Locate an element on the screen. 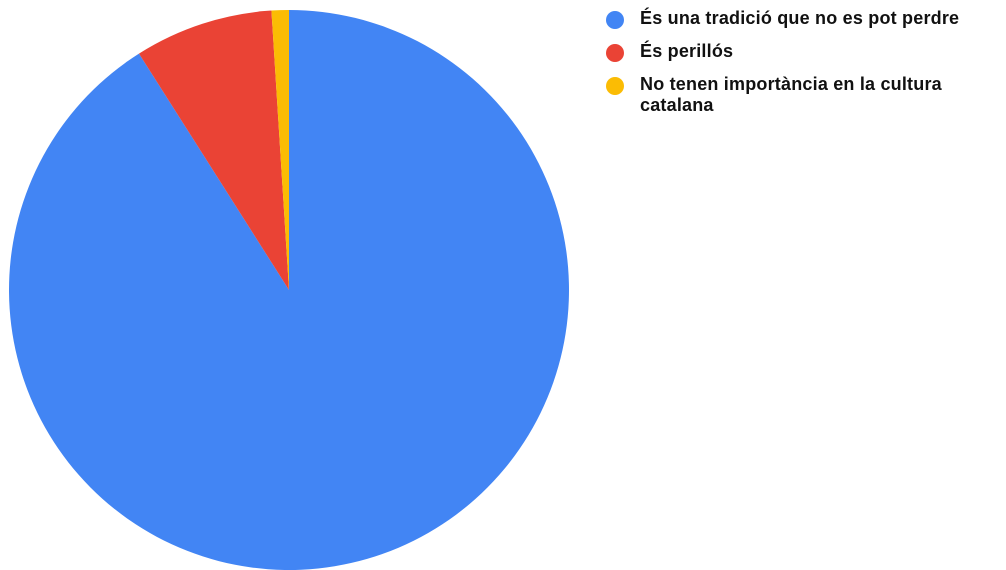  legend-label-tradicio: És una tradició que no es pot perdre is located at coordinates (799, 18).